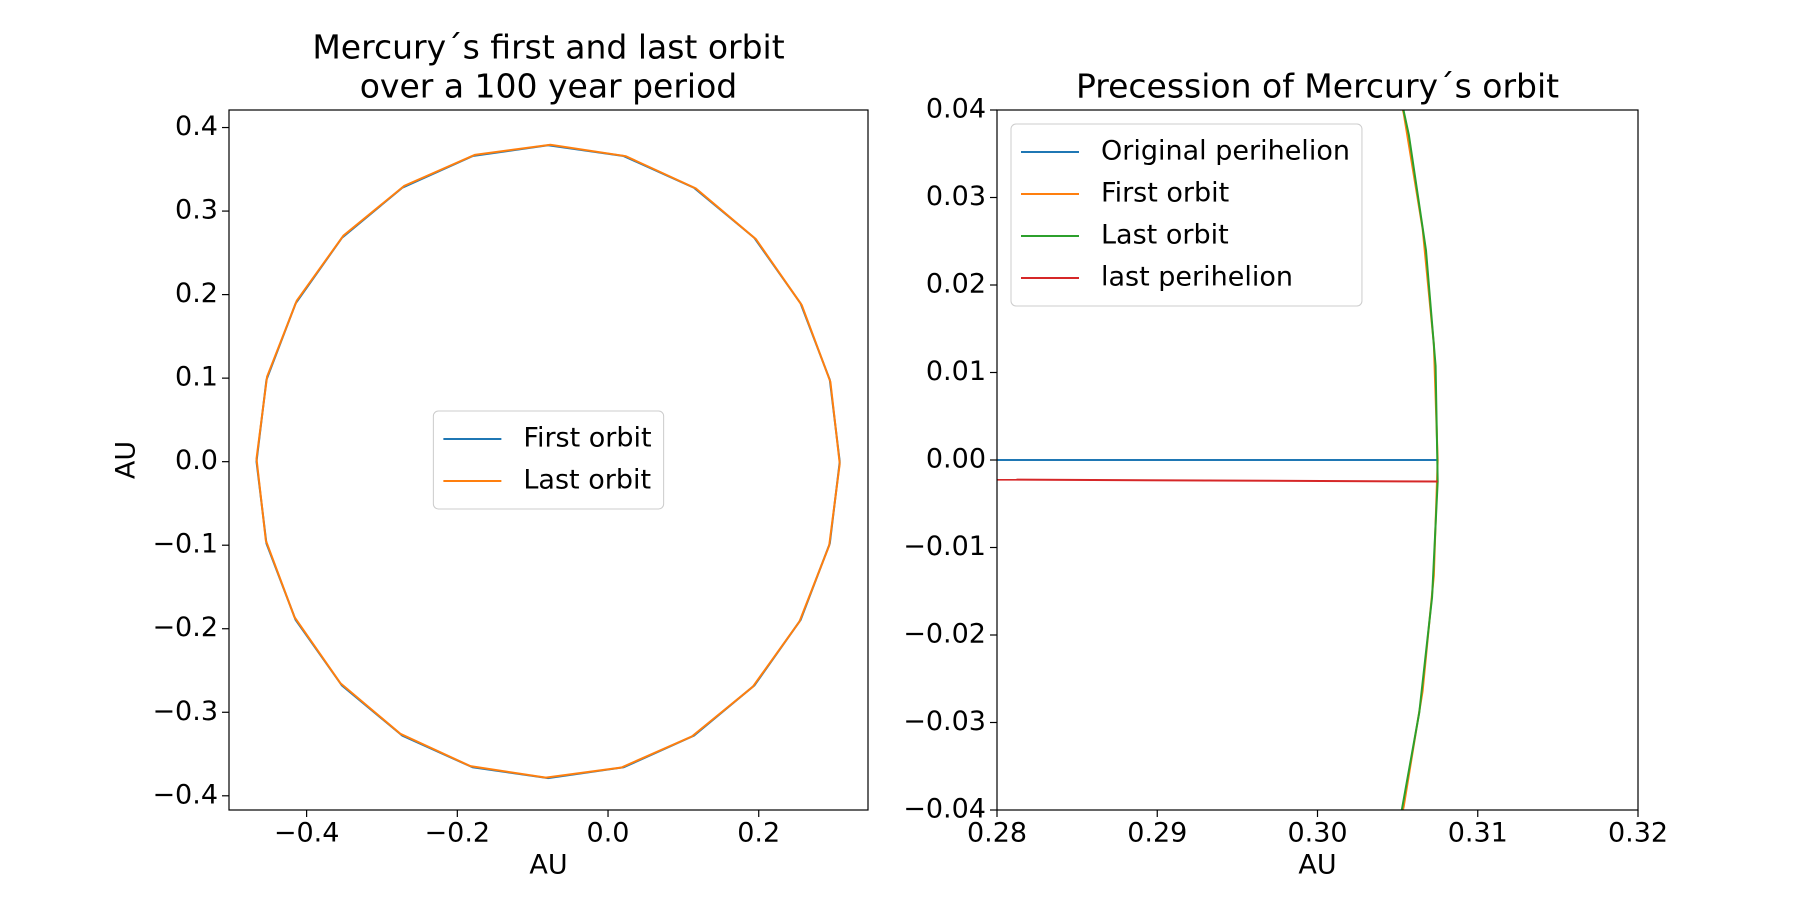 This screenshot has height=900, width=1800. Describe the element at coordinates (458, 833) in the screenshot. I see `x-tick-label: −0.2` at that location.